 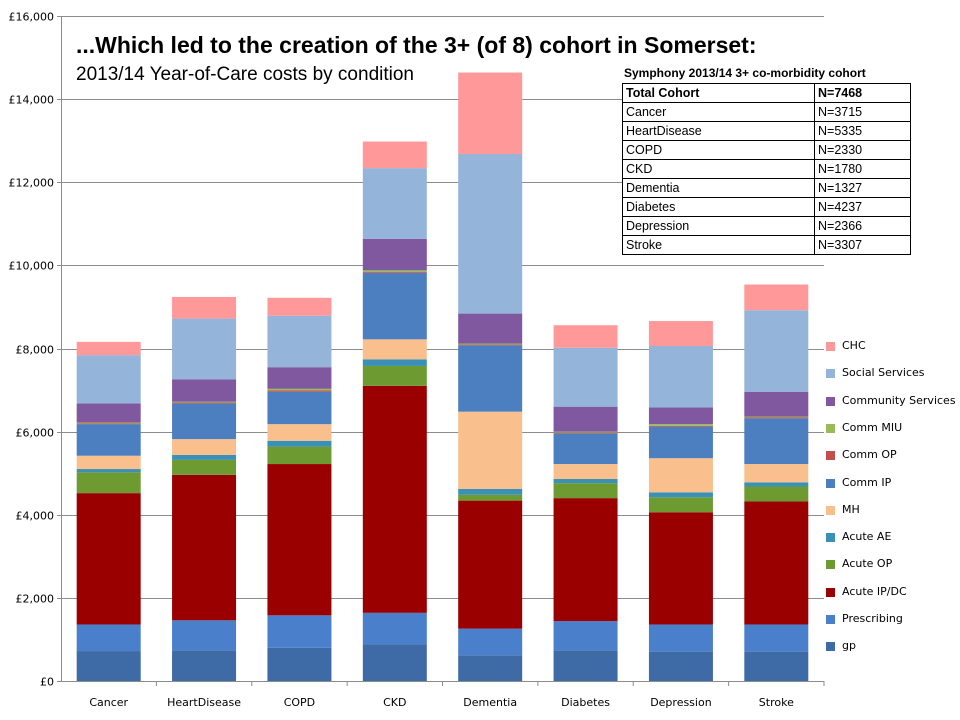 What do you see at coordinates (108, 702) in the screenshot?
I see `x-tick-label: Cancer` at bounding box center [108, 702].